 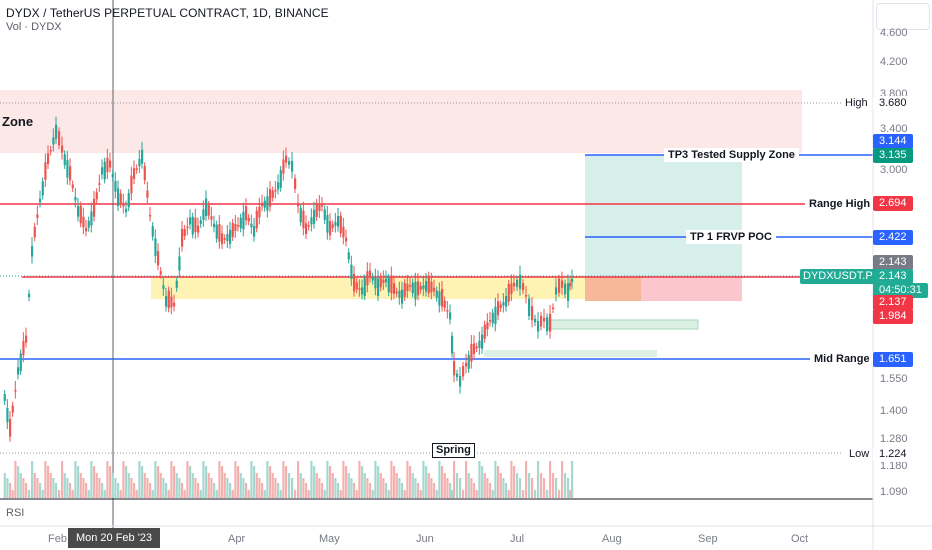 I want to click on price-tick: 3.000, so click(x=894, y=170).